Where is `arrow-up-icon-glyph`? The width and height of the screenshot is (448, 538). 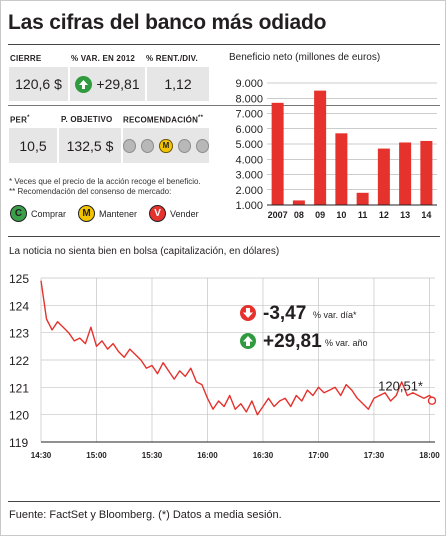 arrow-up-icon-glyph is located at coordinates (248, 341).